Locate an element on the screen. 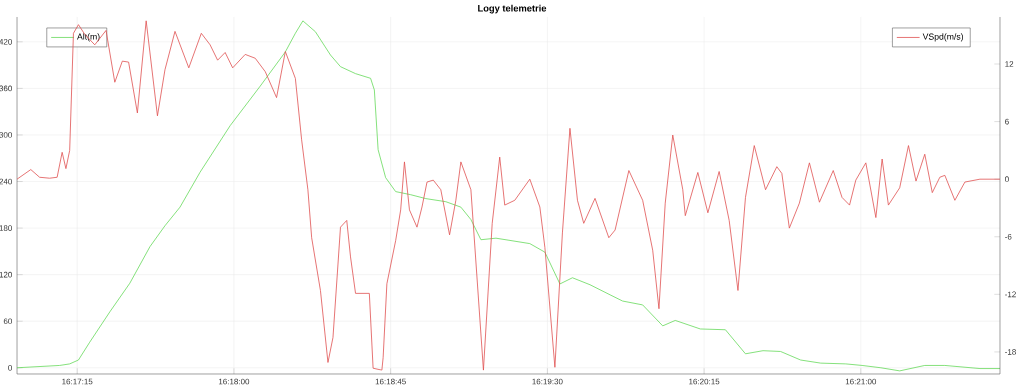  y-tick-label: 0 is located at coordinates (10, 367).